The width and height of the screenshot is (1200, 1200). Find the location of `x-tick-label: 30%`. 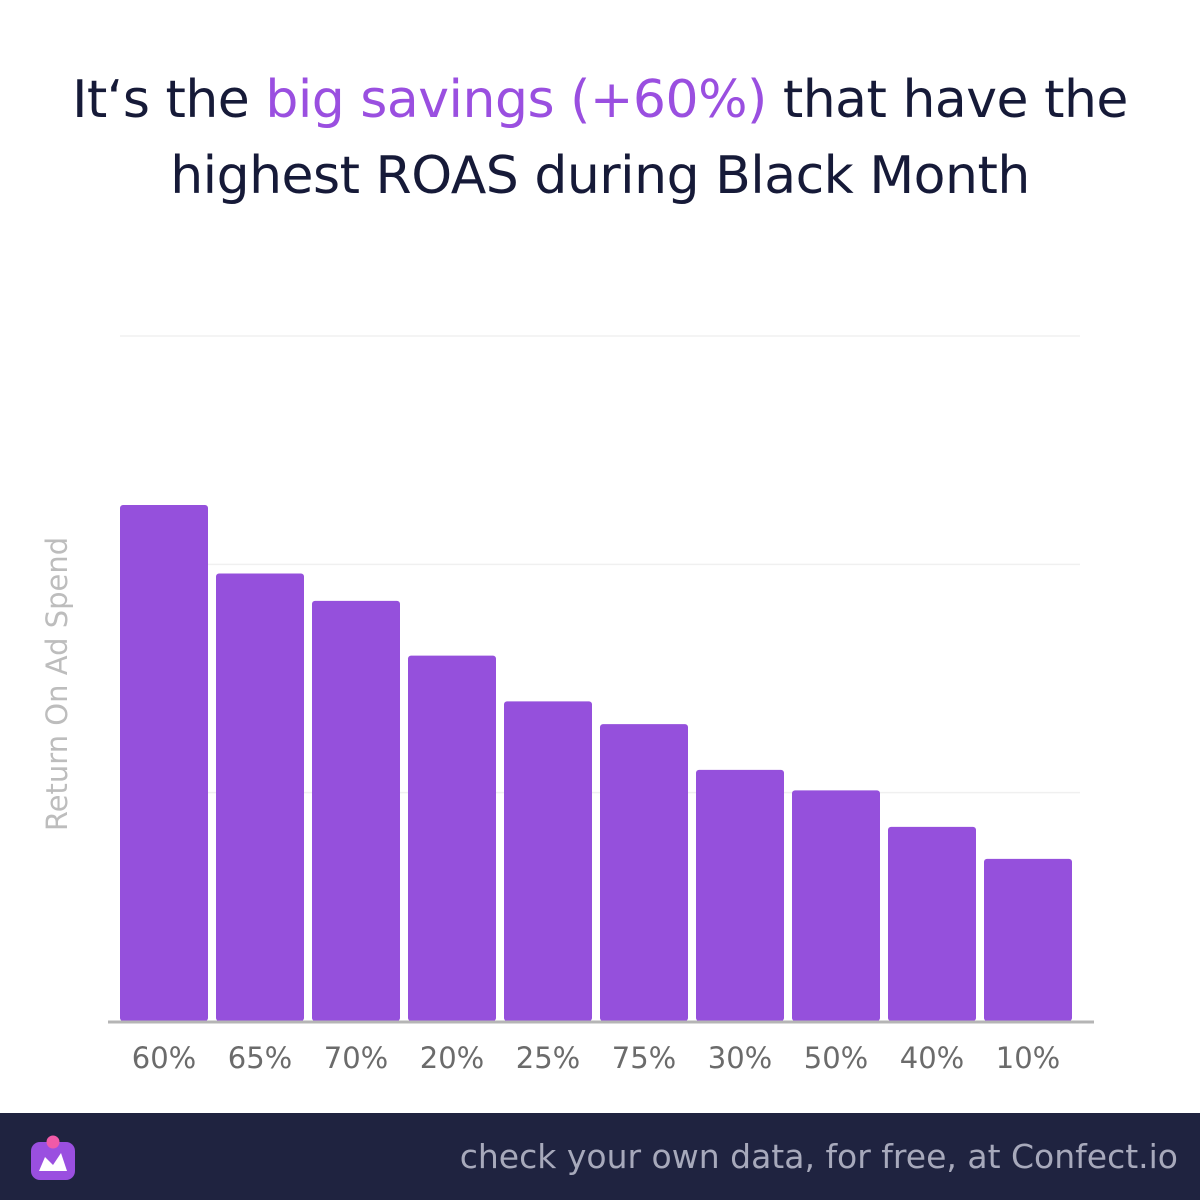

x-tick-label: 30% is located at coordinates (740, 1058).